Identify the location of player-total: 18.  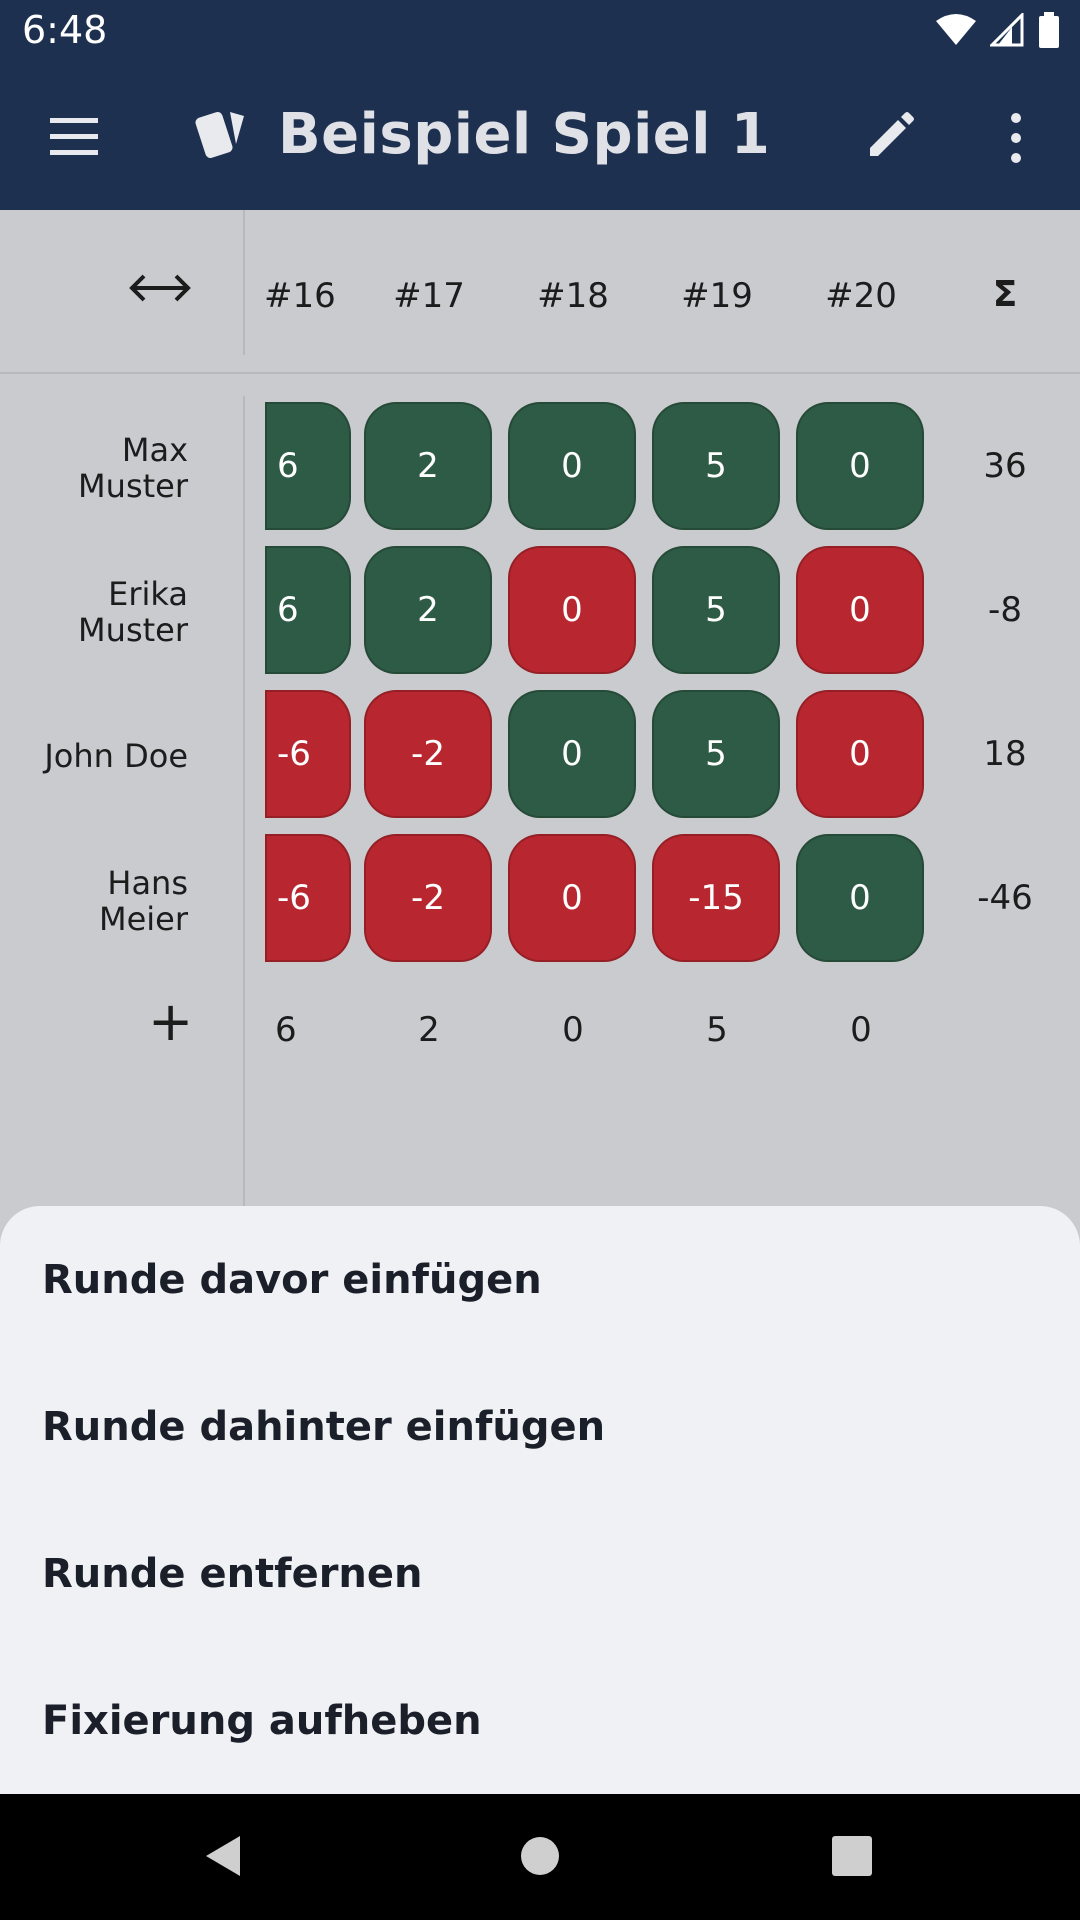
(1005, 754).